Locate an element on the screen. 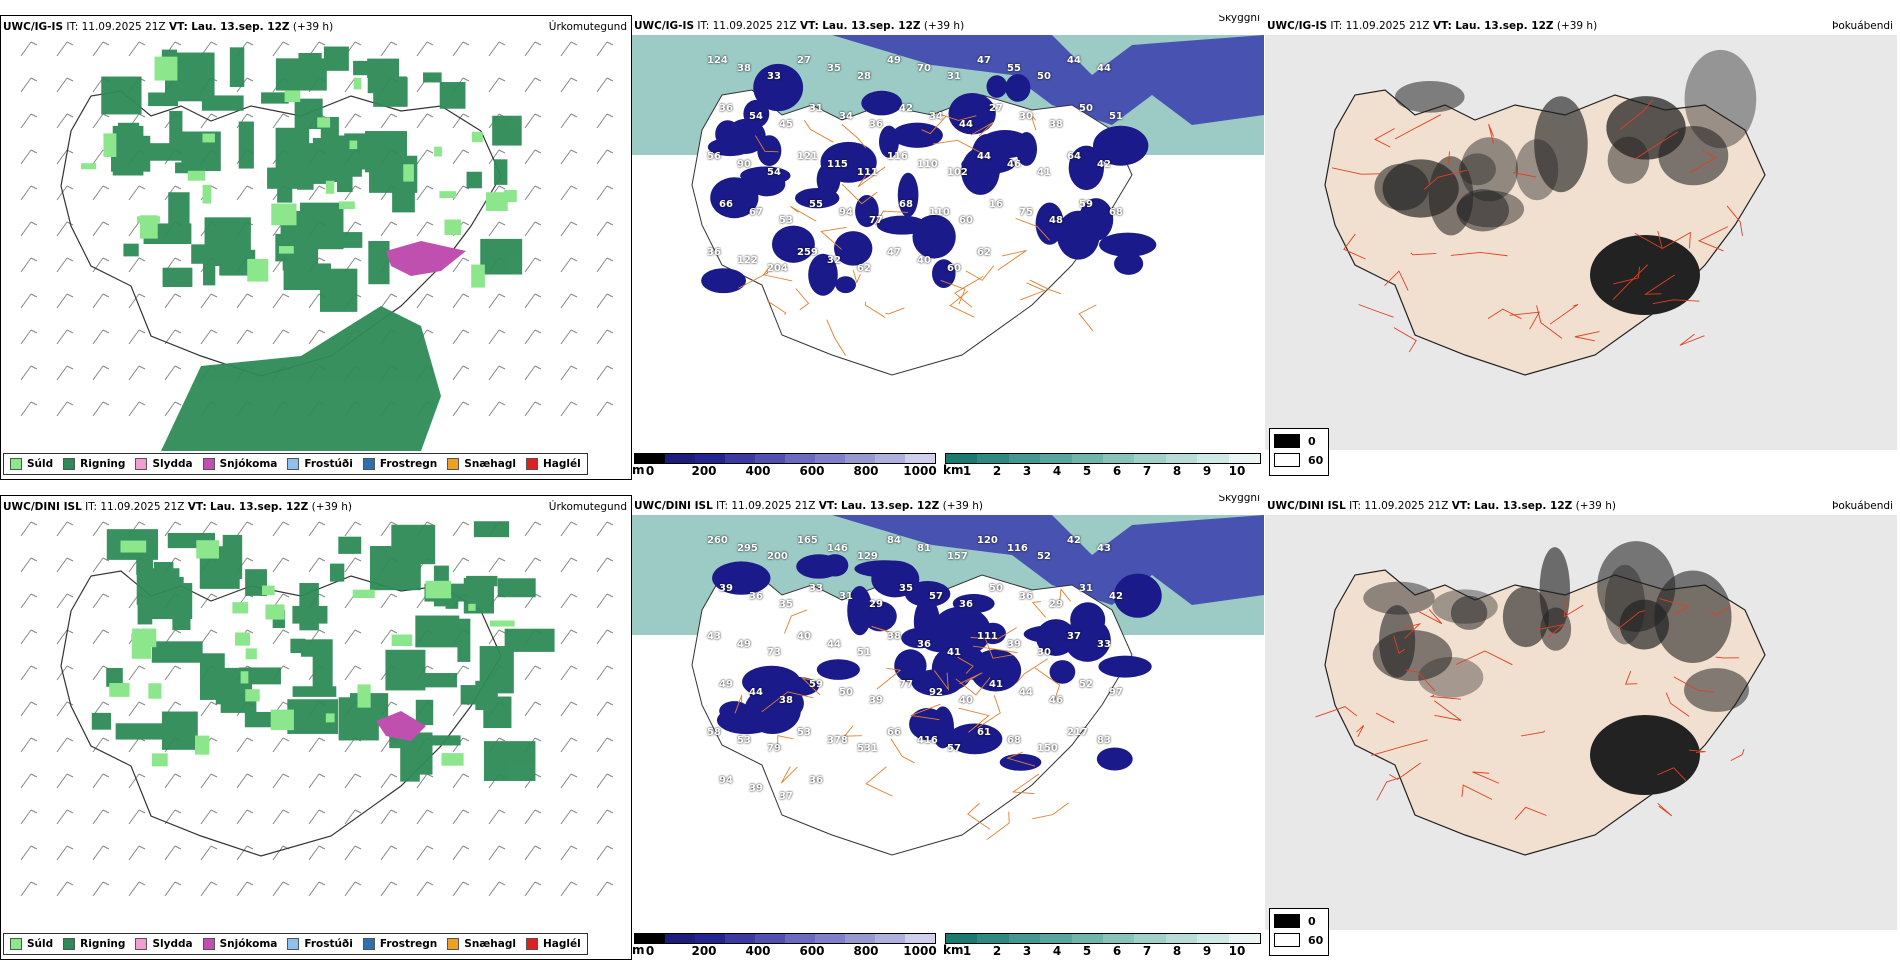 The width and height of the screenshot is (1900, 960). ceiling-value: 31 is located at coordinates (816, 108).